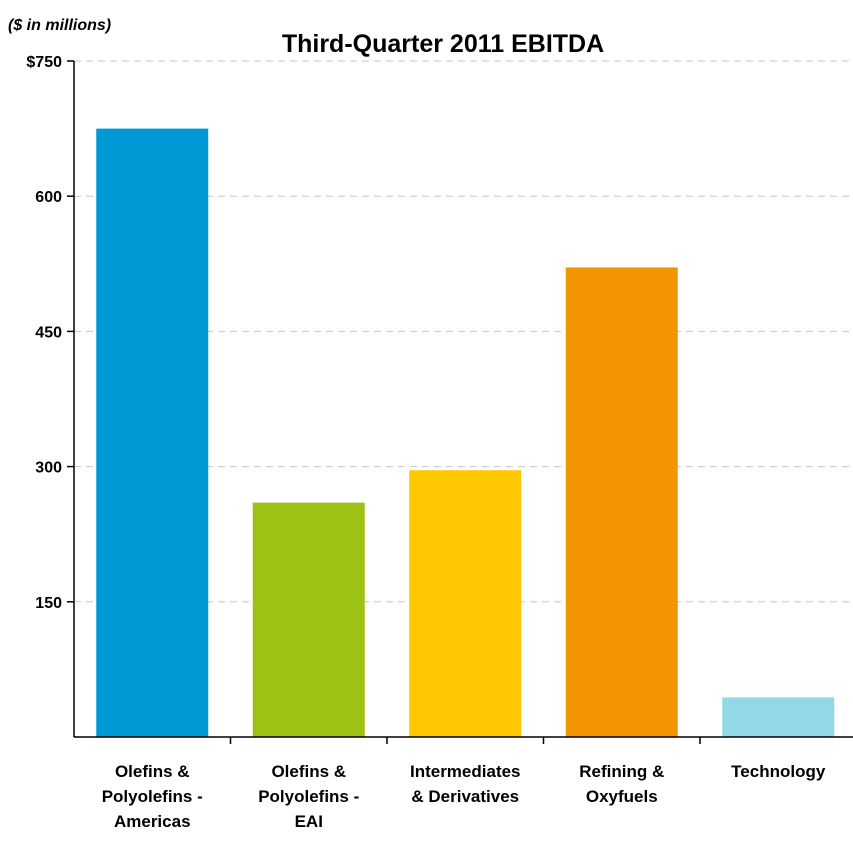  I want to click on x-tick-label: Technology, so click(778, 771).